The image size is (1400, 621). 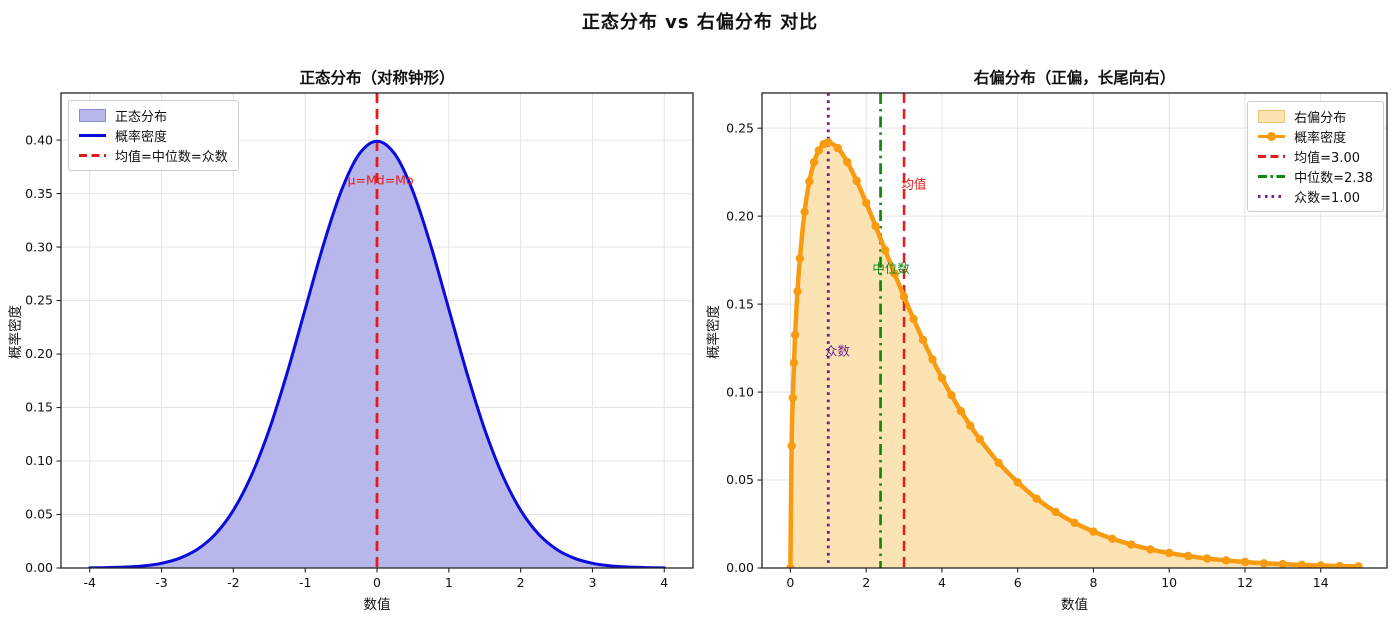 I want to click on right-x-axis-label: 数值, so click(x=1074, y=605).